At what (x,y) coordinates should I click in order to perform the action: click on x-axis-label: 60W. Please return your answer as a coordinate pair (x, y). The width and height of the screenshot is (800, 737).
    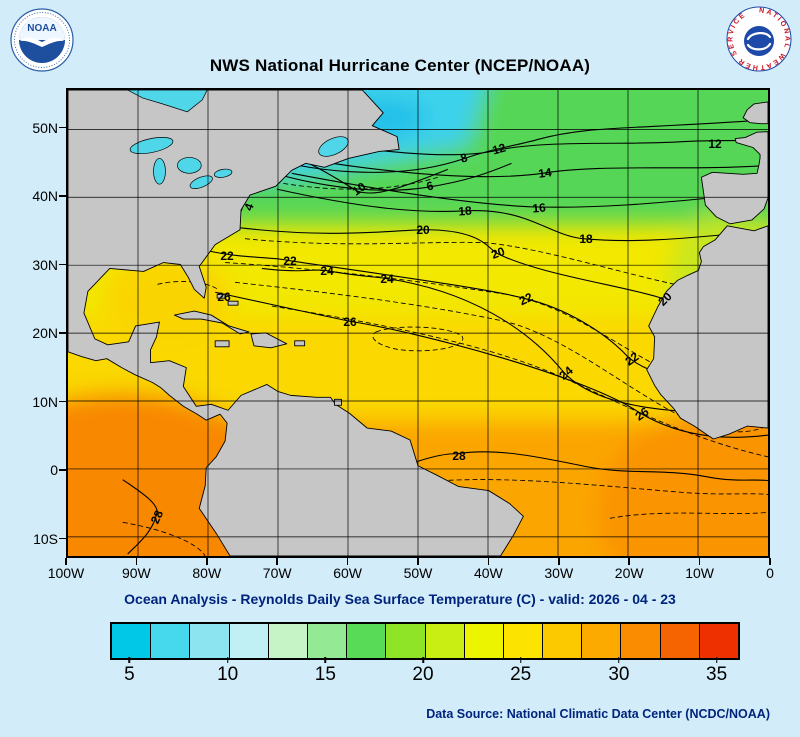
    Looking at the image, I should click on (347, 573).